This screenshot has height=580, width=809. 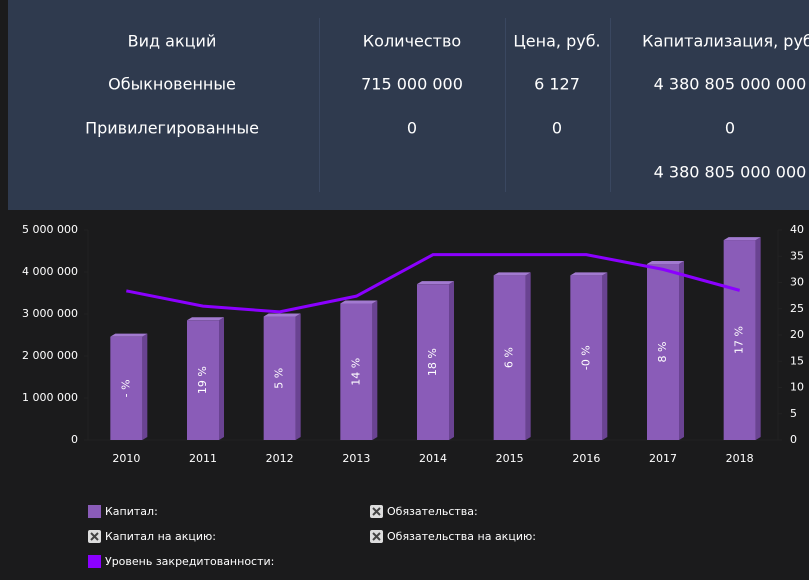 What do you see at coordinates (725, 41) in the screenshot?
I see `table-cell: Капитализация, руб.` at bounding box center [725, 41].